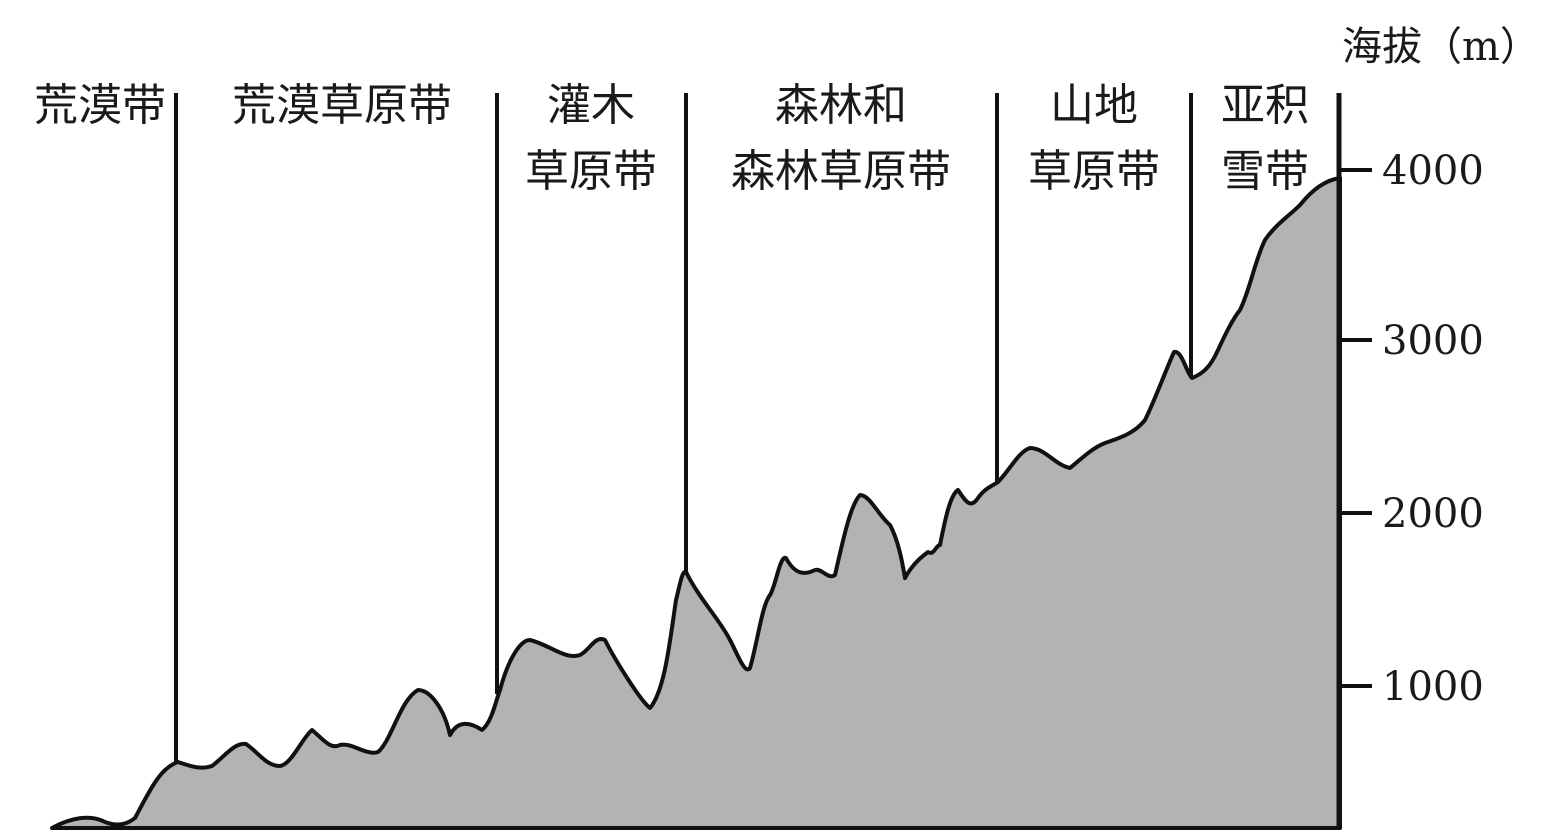 This screenshot has height=840, width=1553. What do you see at coordinates (1433, 687) in the screenshot?
I see `tick-label-1000: 1000` at bounding box center [1433, 687].